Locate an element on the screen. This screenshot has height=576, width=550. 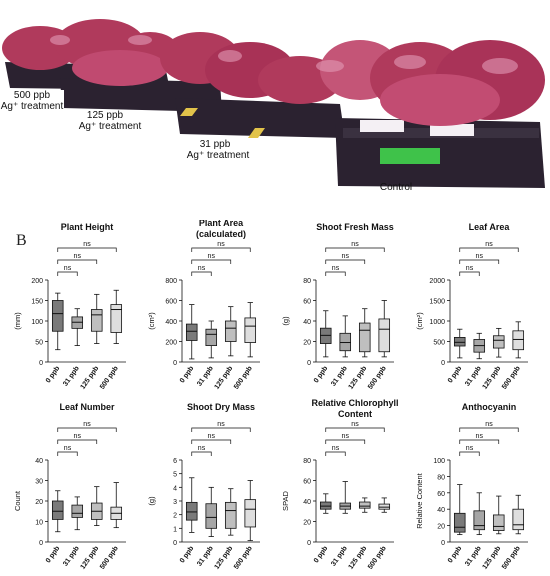
tray-label-500: 500 ppb Ag⁺ treatment is located at coordinates (32, 101).